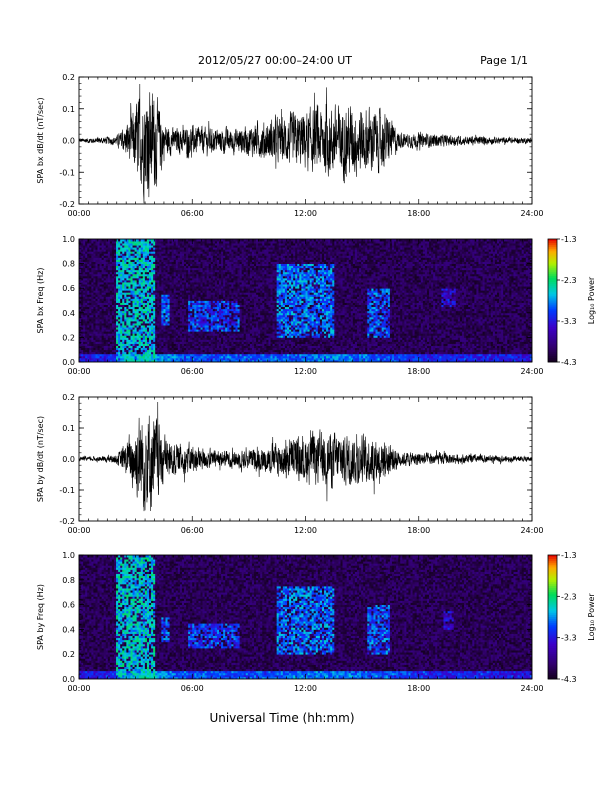 Image resolution: width=612 pixels, height=792 pixels. I want to click on y-tick-label: 0.8, so click(68, 264).